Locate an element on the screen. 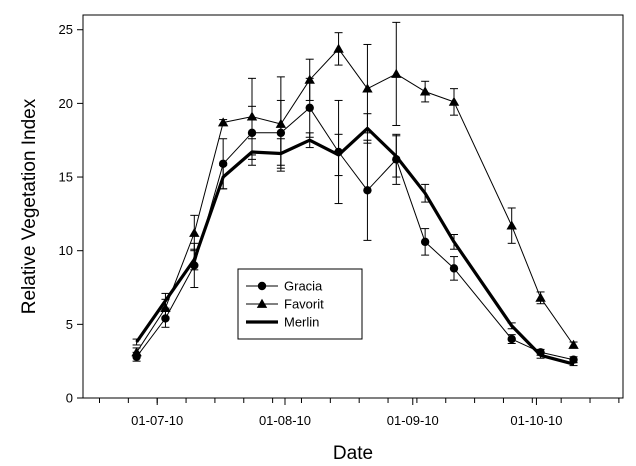 The image size is (636, 466). x-tick-label: 01-07-10 is located at coordinates (157, 420).